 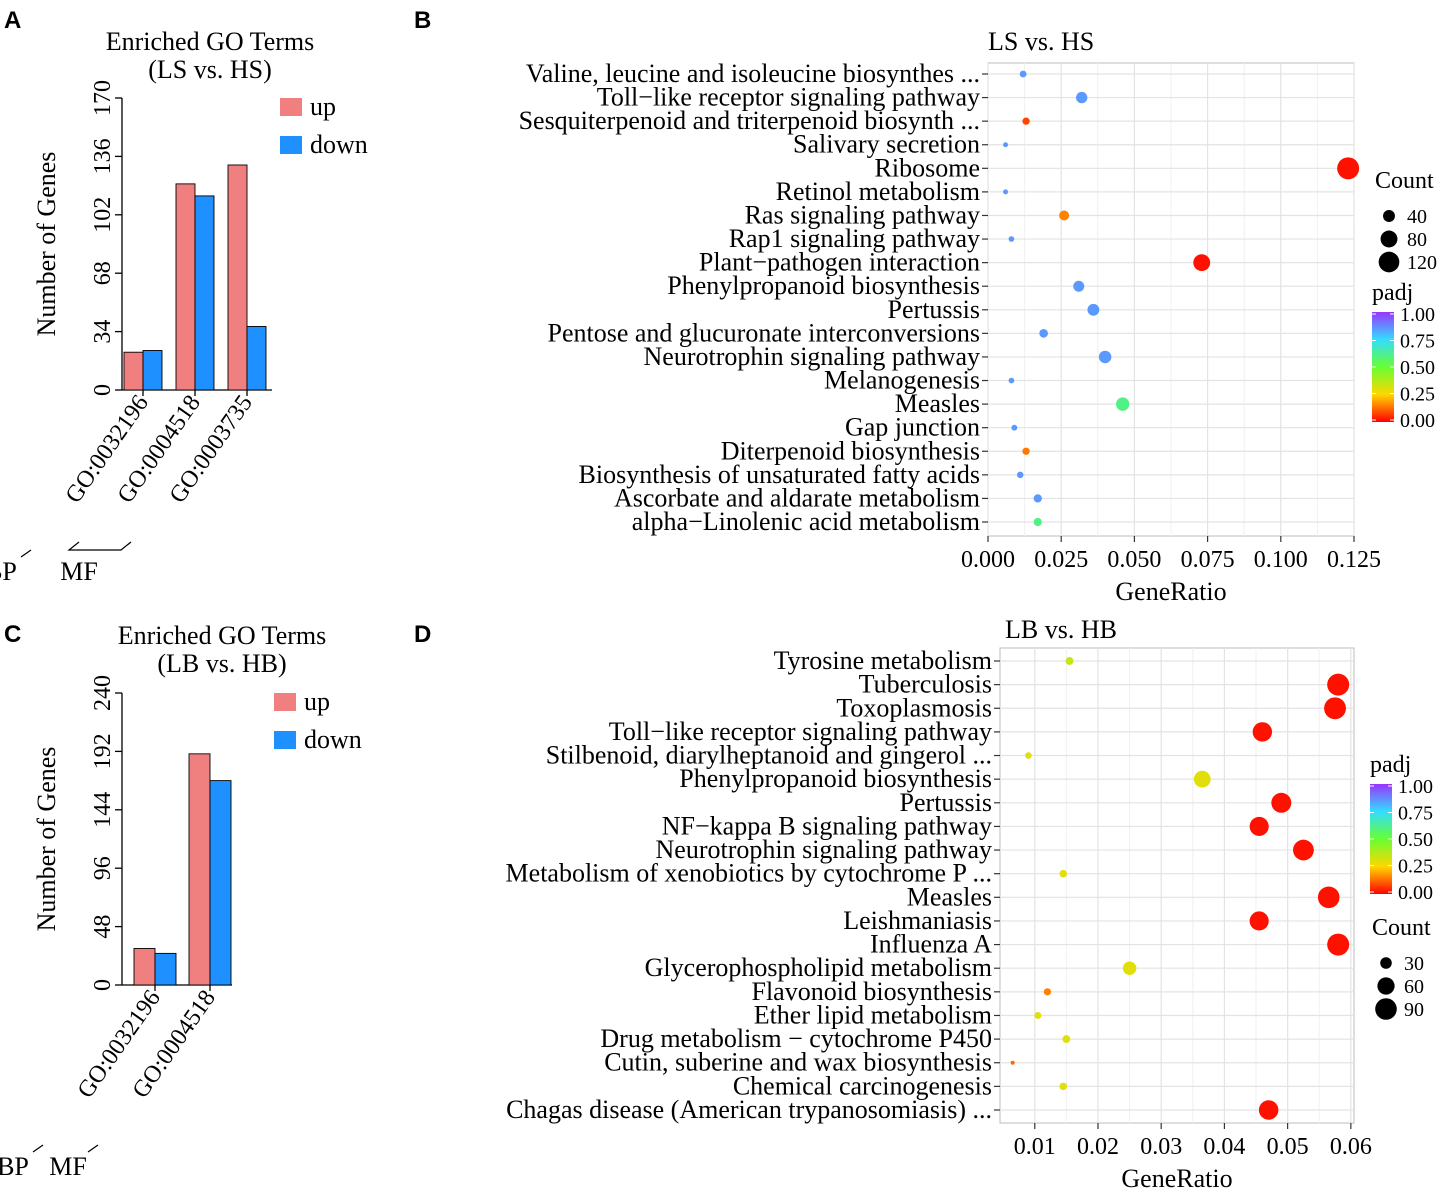 What do you see at coordinates (1176, 1178) in the screenshot?
I see `x-axis-label: GeneRatio` at bounding box center [1176, 1178].